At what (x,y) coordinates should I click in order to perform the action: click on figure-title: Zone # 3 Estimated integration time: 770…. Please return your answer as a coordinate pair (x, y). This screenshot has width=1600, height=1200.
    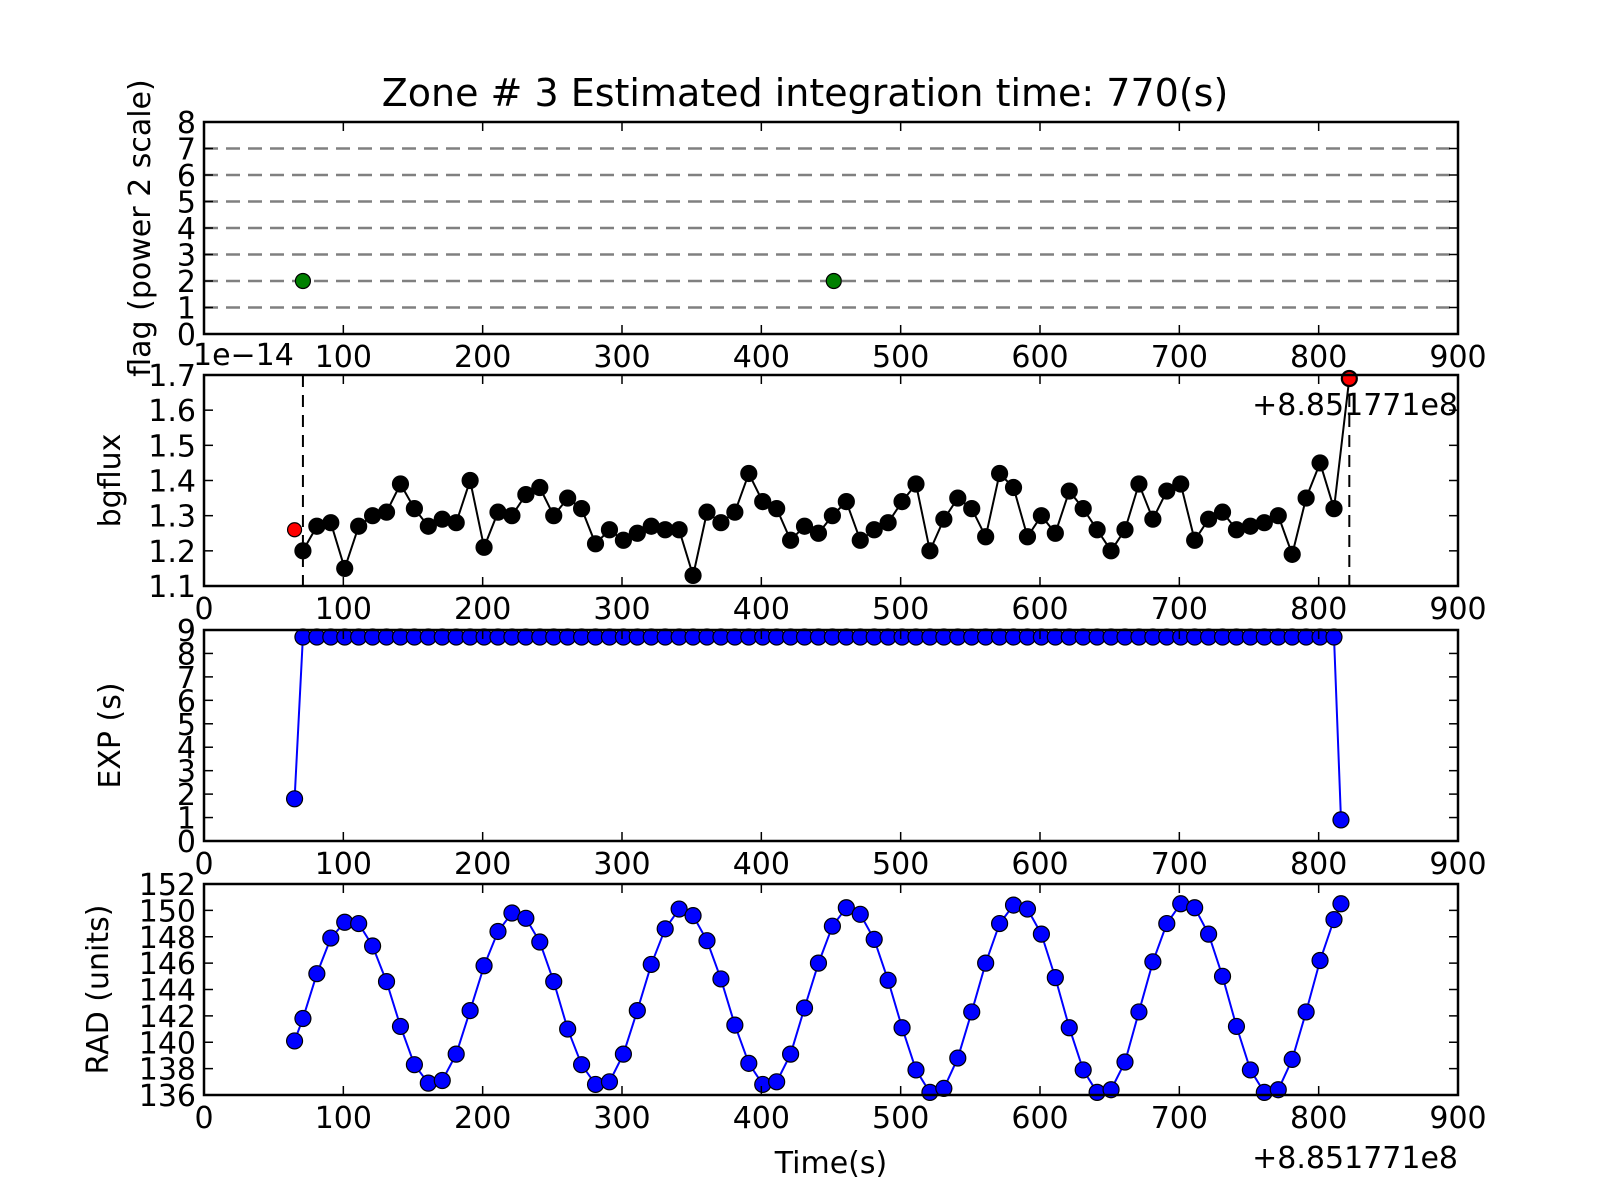
    Looking at the image, I should click on (805, 93).